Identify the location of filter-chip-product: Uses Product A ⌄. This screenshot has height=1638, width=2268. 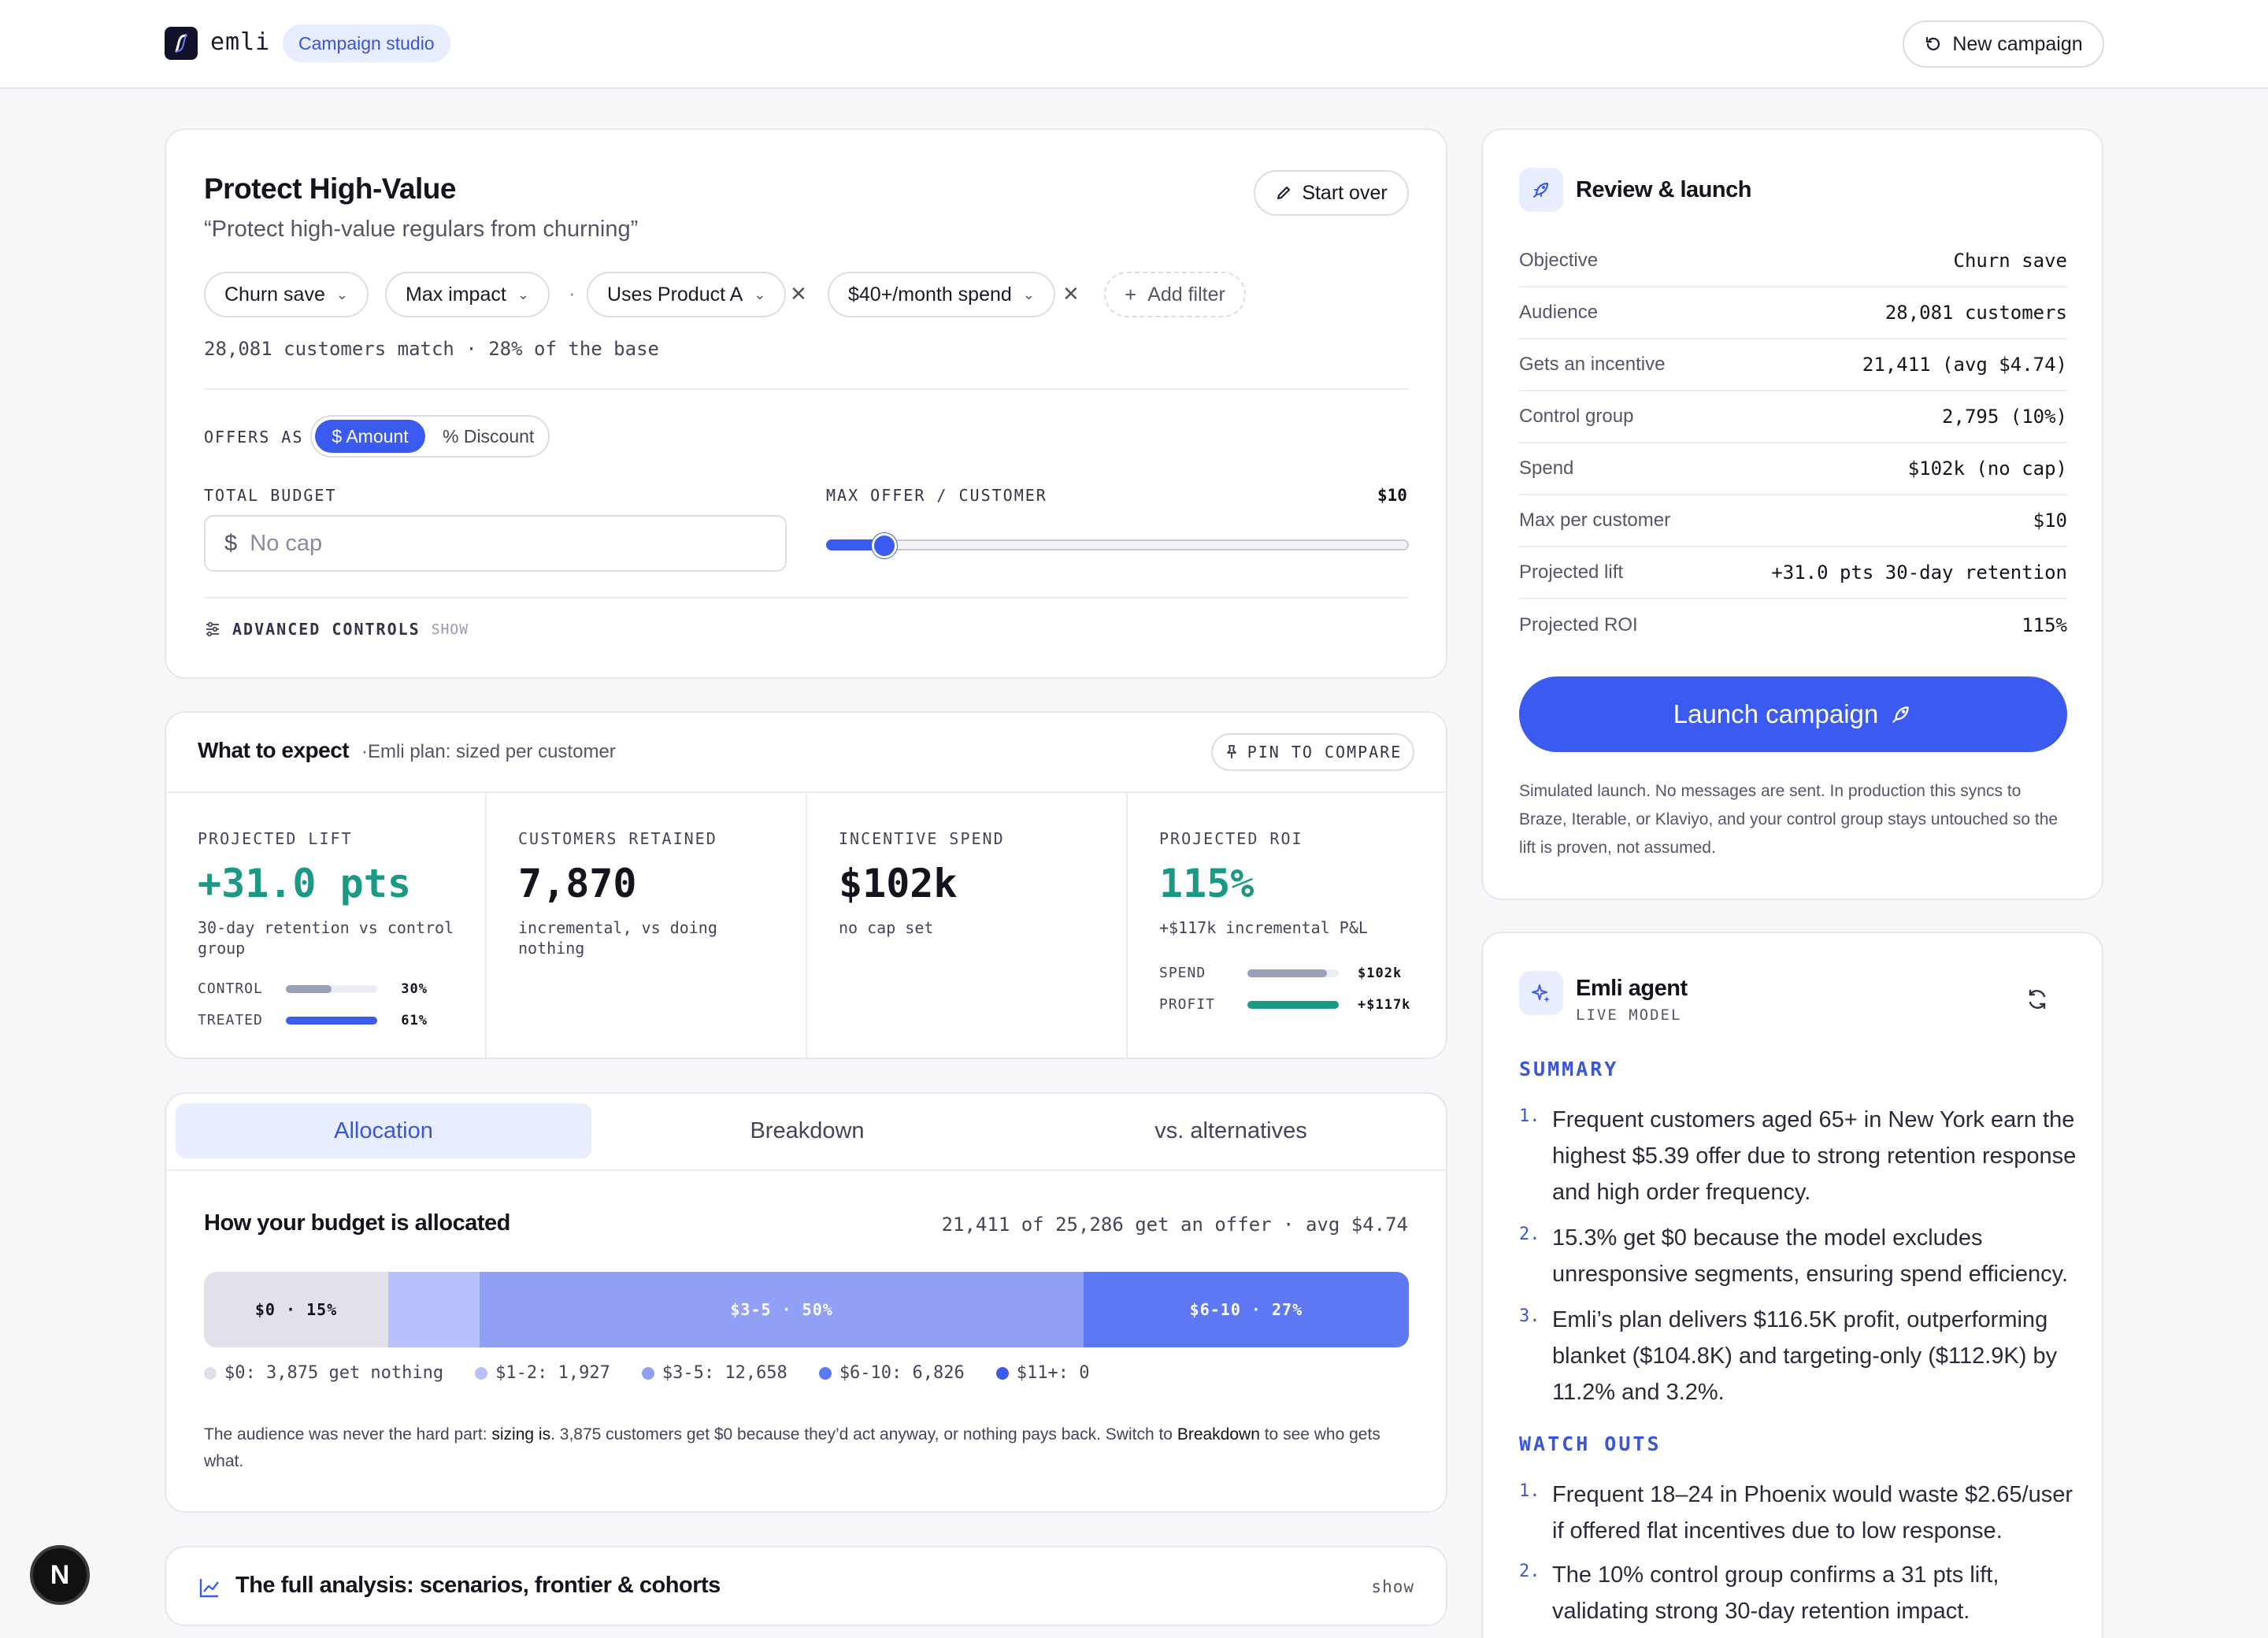
(687, 294).